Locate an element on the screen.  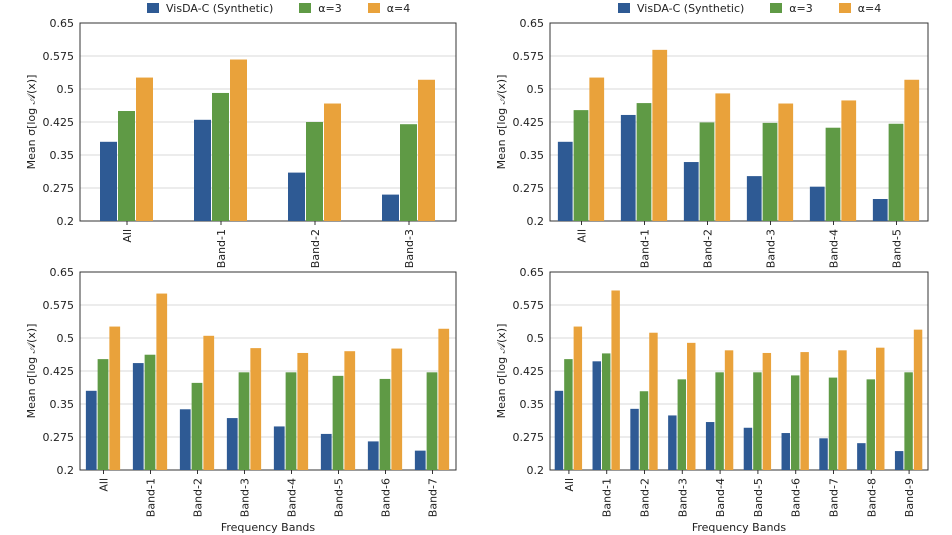
legend-label-visda: VisDA-C (Synthetic) is located at coordinates (691, 8).